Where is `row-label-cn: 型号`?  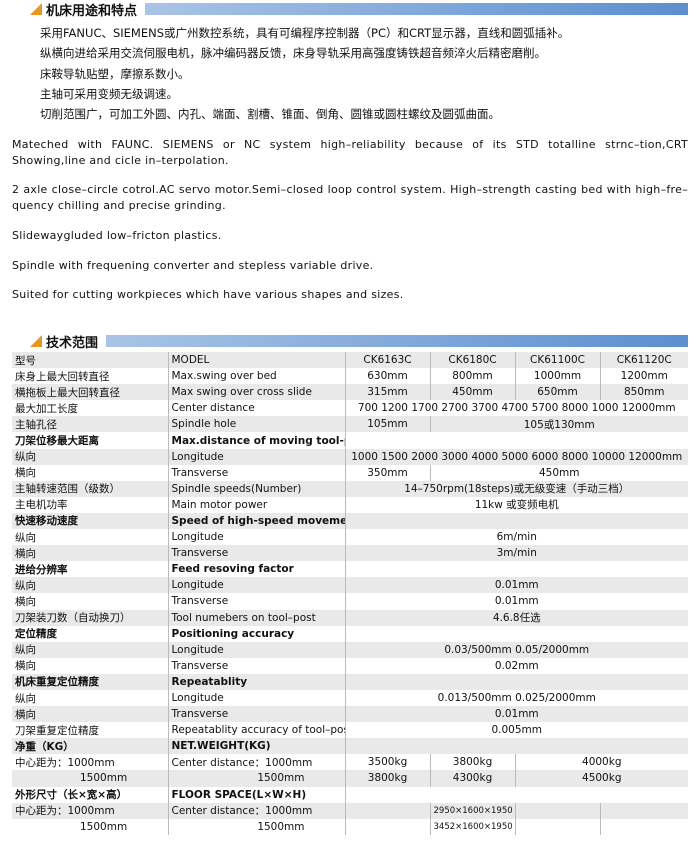 row-label-cn: 型号 is located at coordinates (90, 360).